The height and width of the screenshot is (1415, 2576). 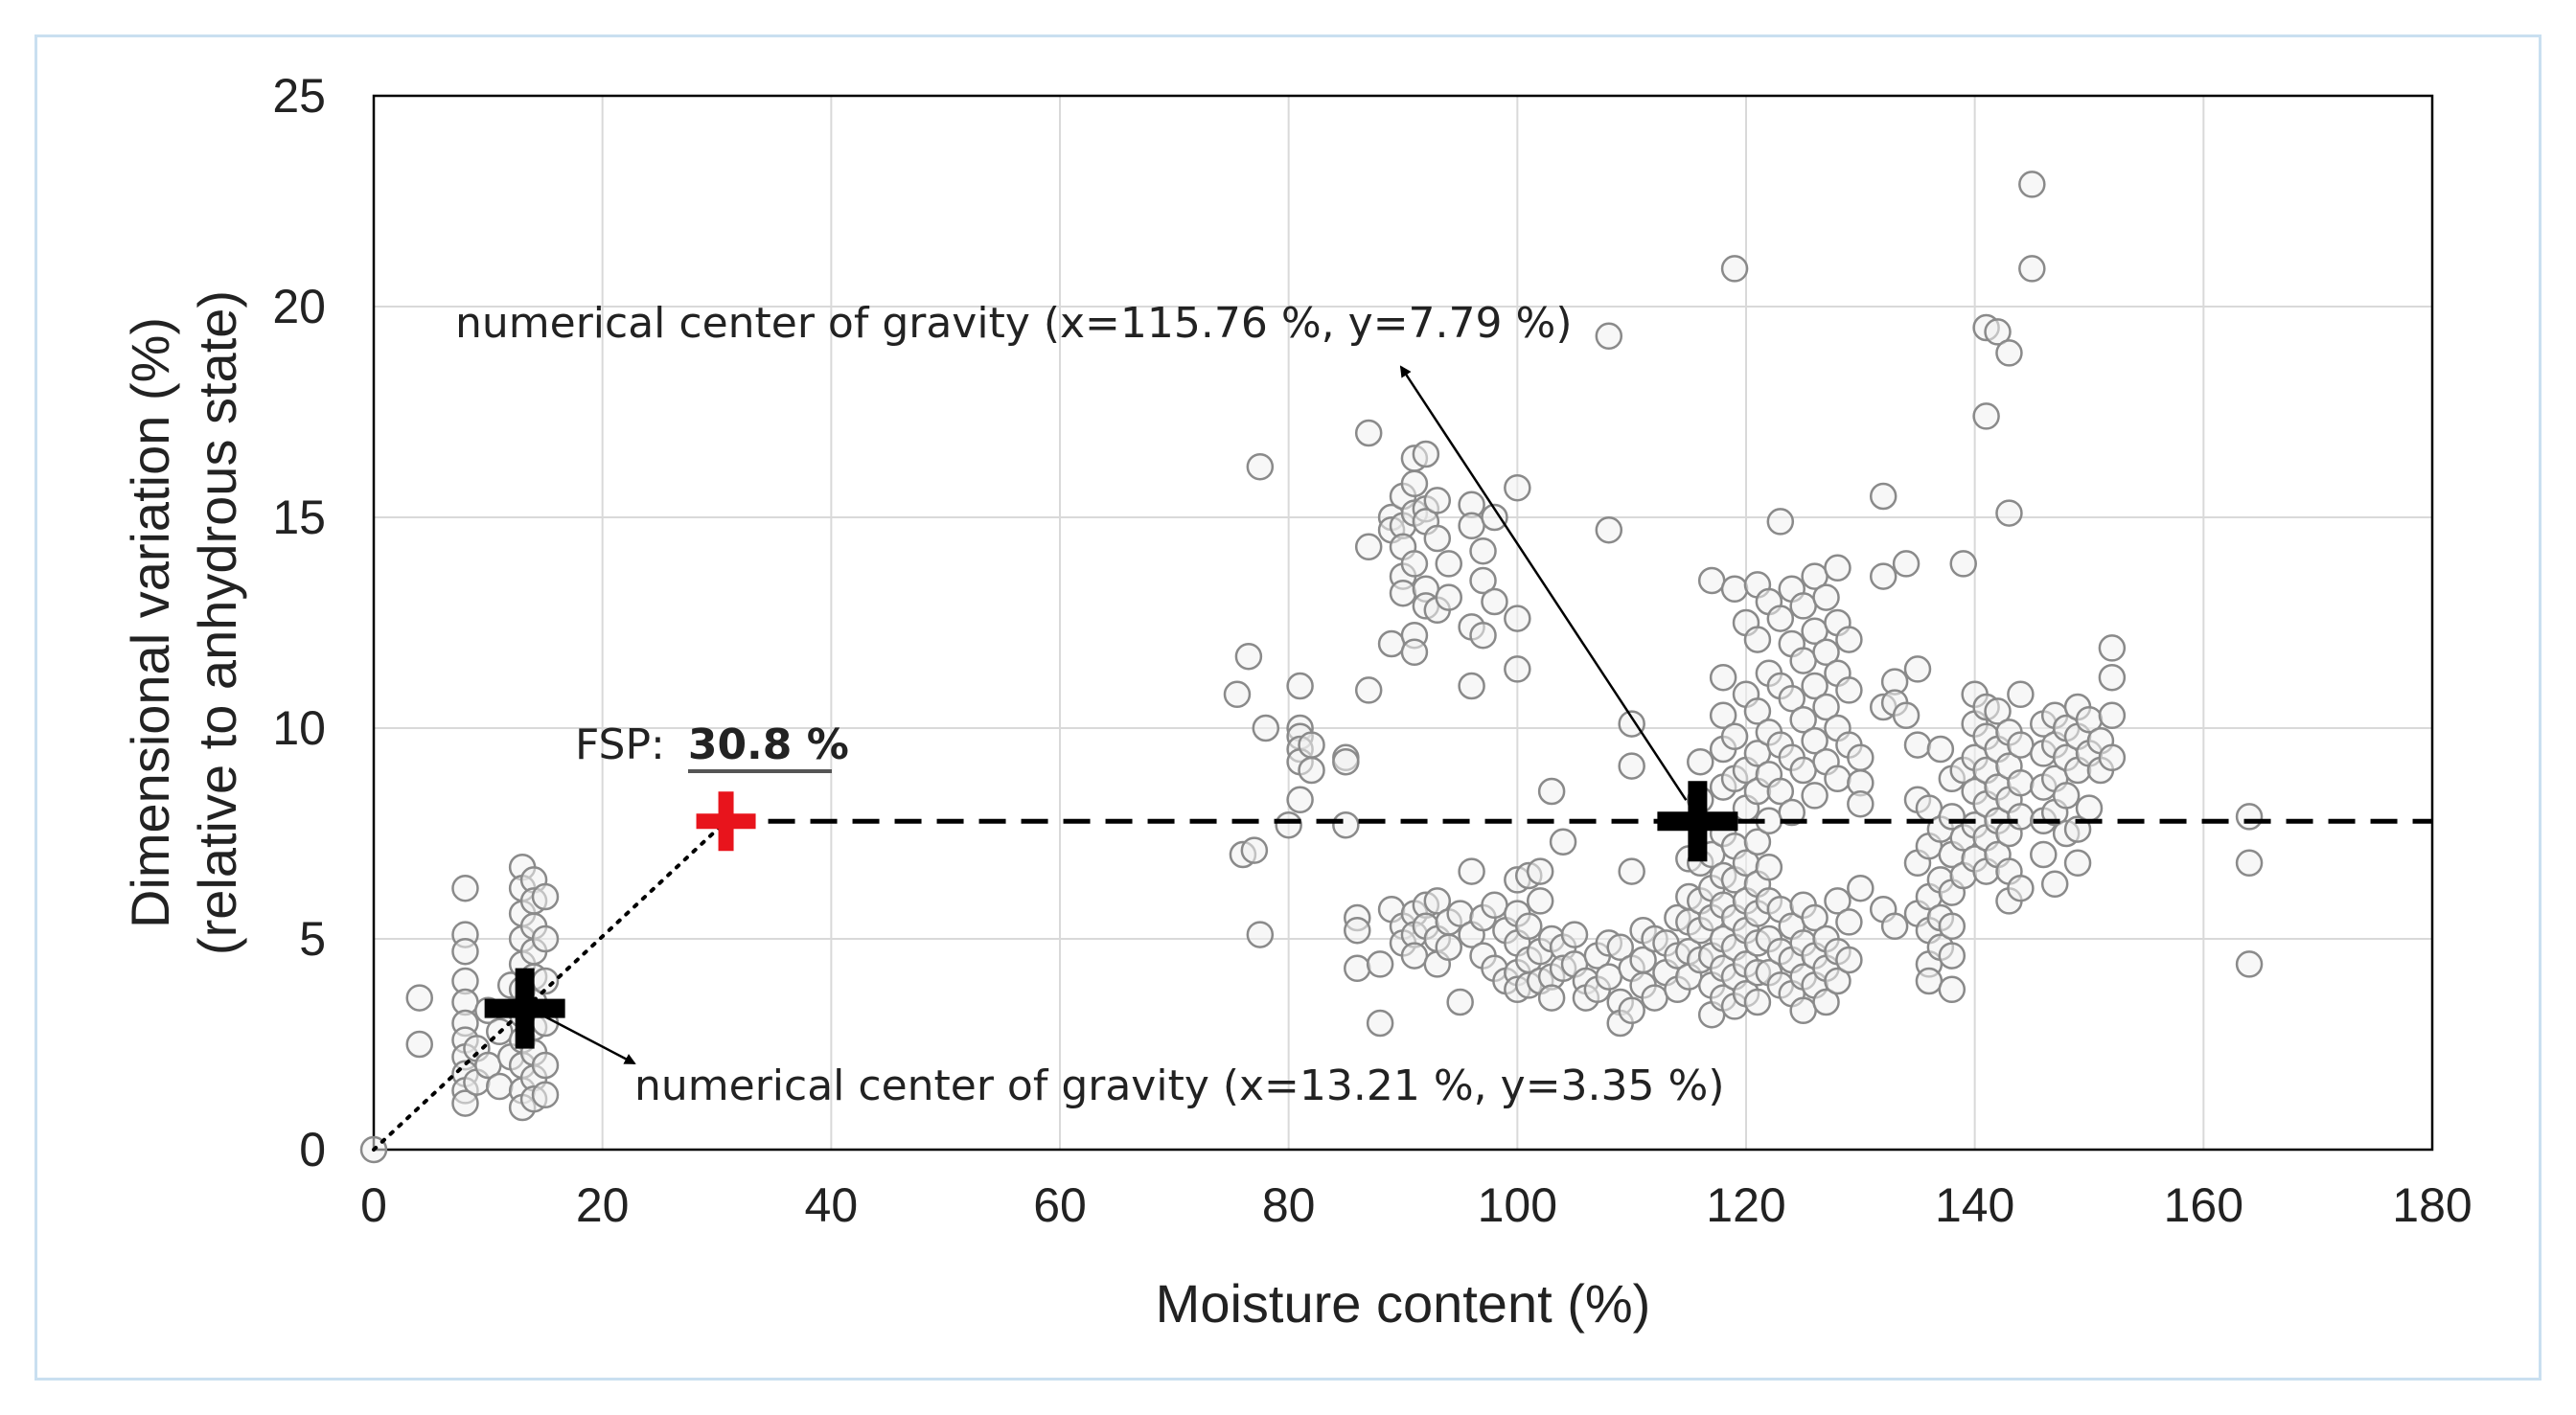 I want to click on center-cross-high, so click(x=1697, y=821).